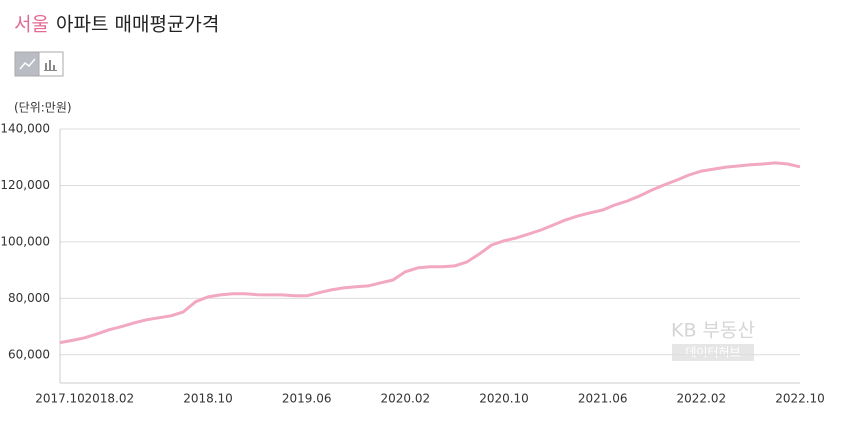 Image resolution: width=851 pixels, height=435 pixels. What do you see at coordinates (307, 399) in the screenshot?
I see `x-tick-label: 2019.06` at bounding box center [307, 399].